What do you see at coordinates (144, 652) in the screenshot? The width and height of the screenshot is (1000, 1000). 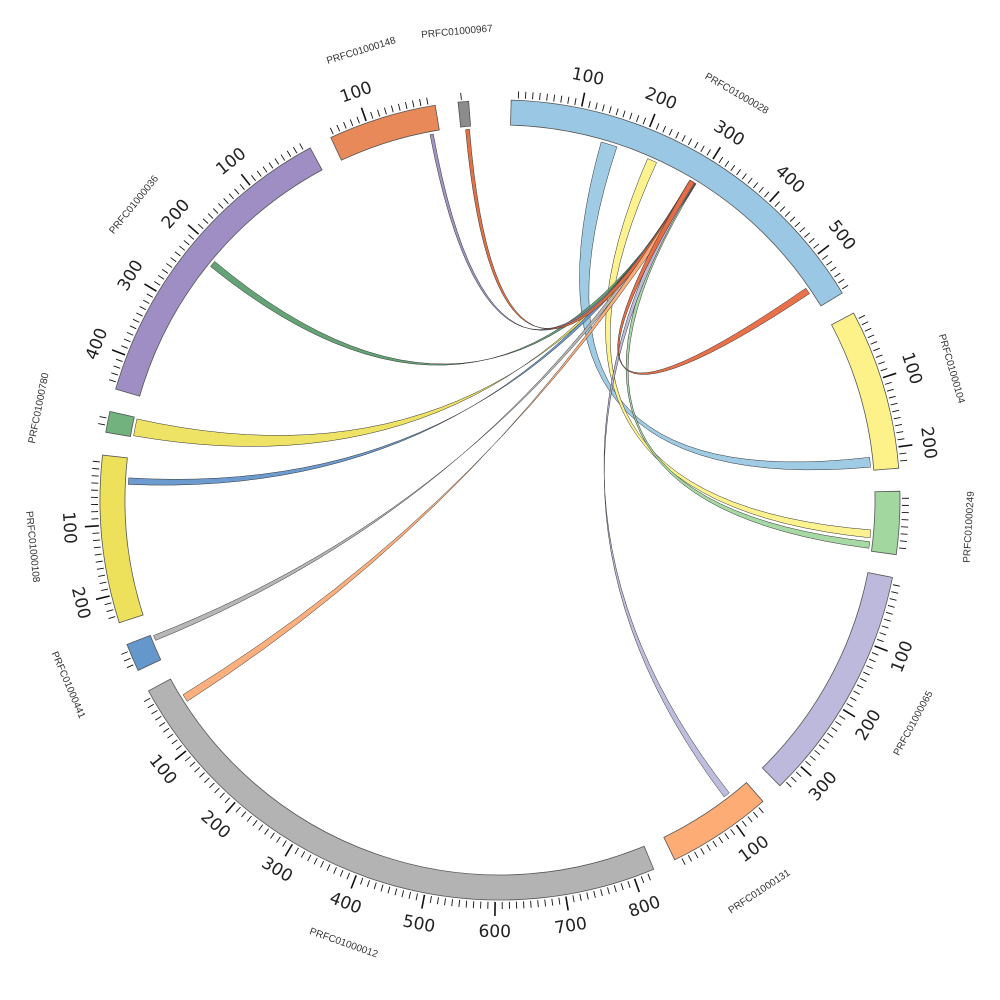 I see `arc-prfc01000441` at bounding box center [144, 652].